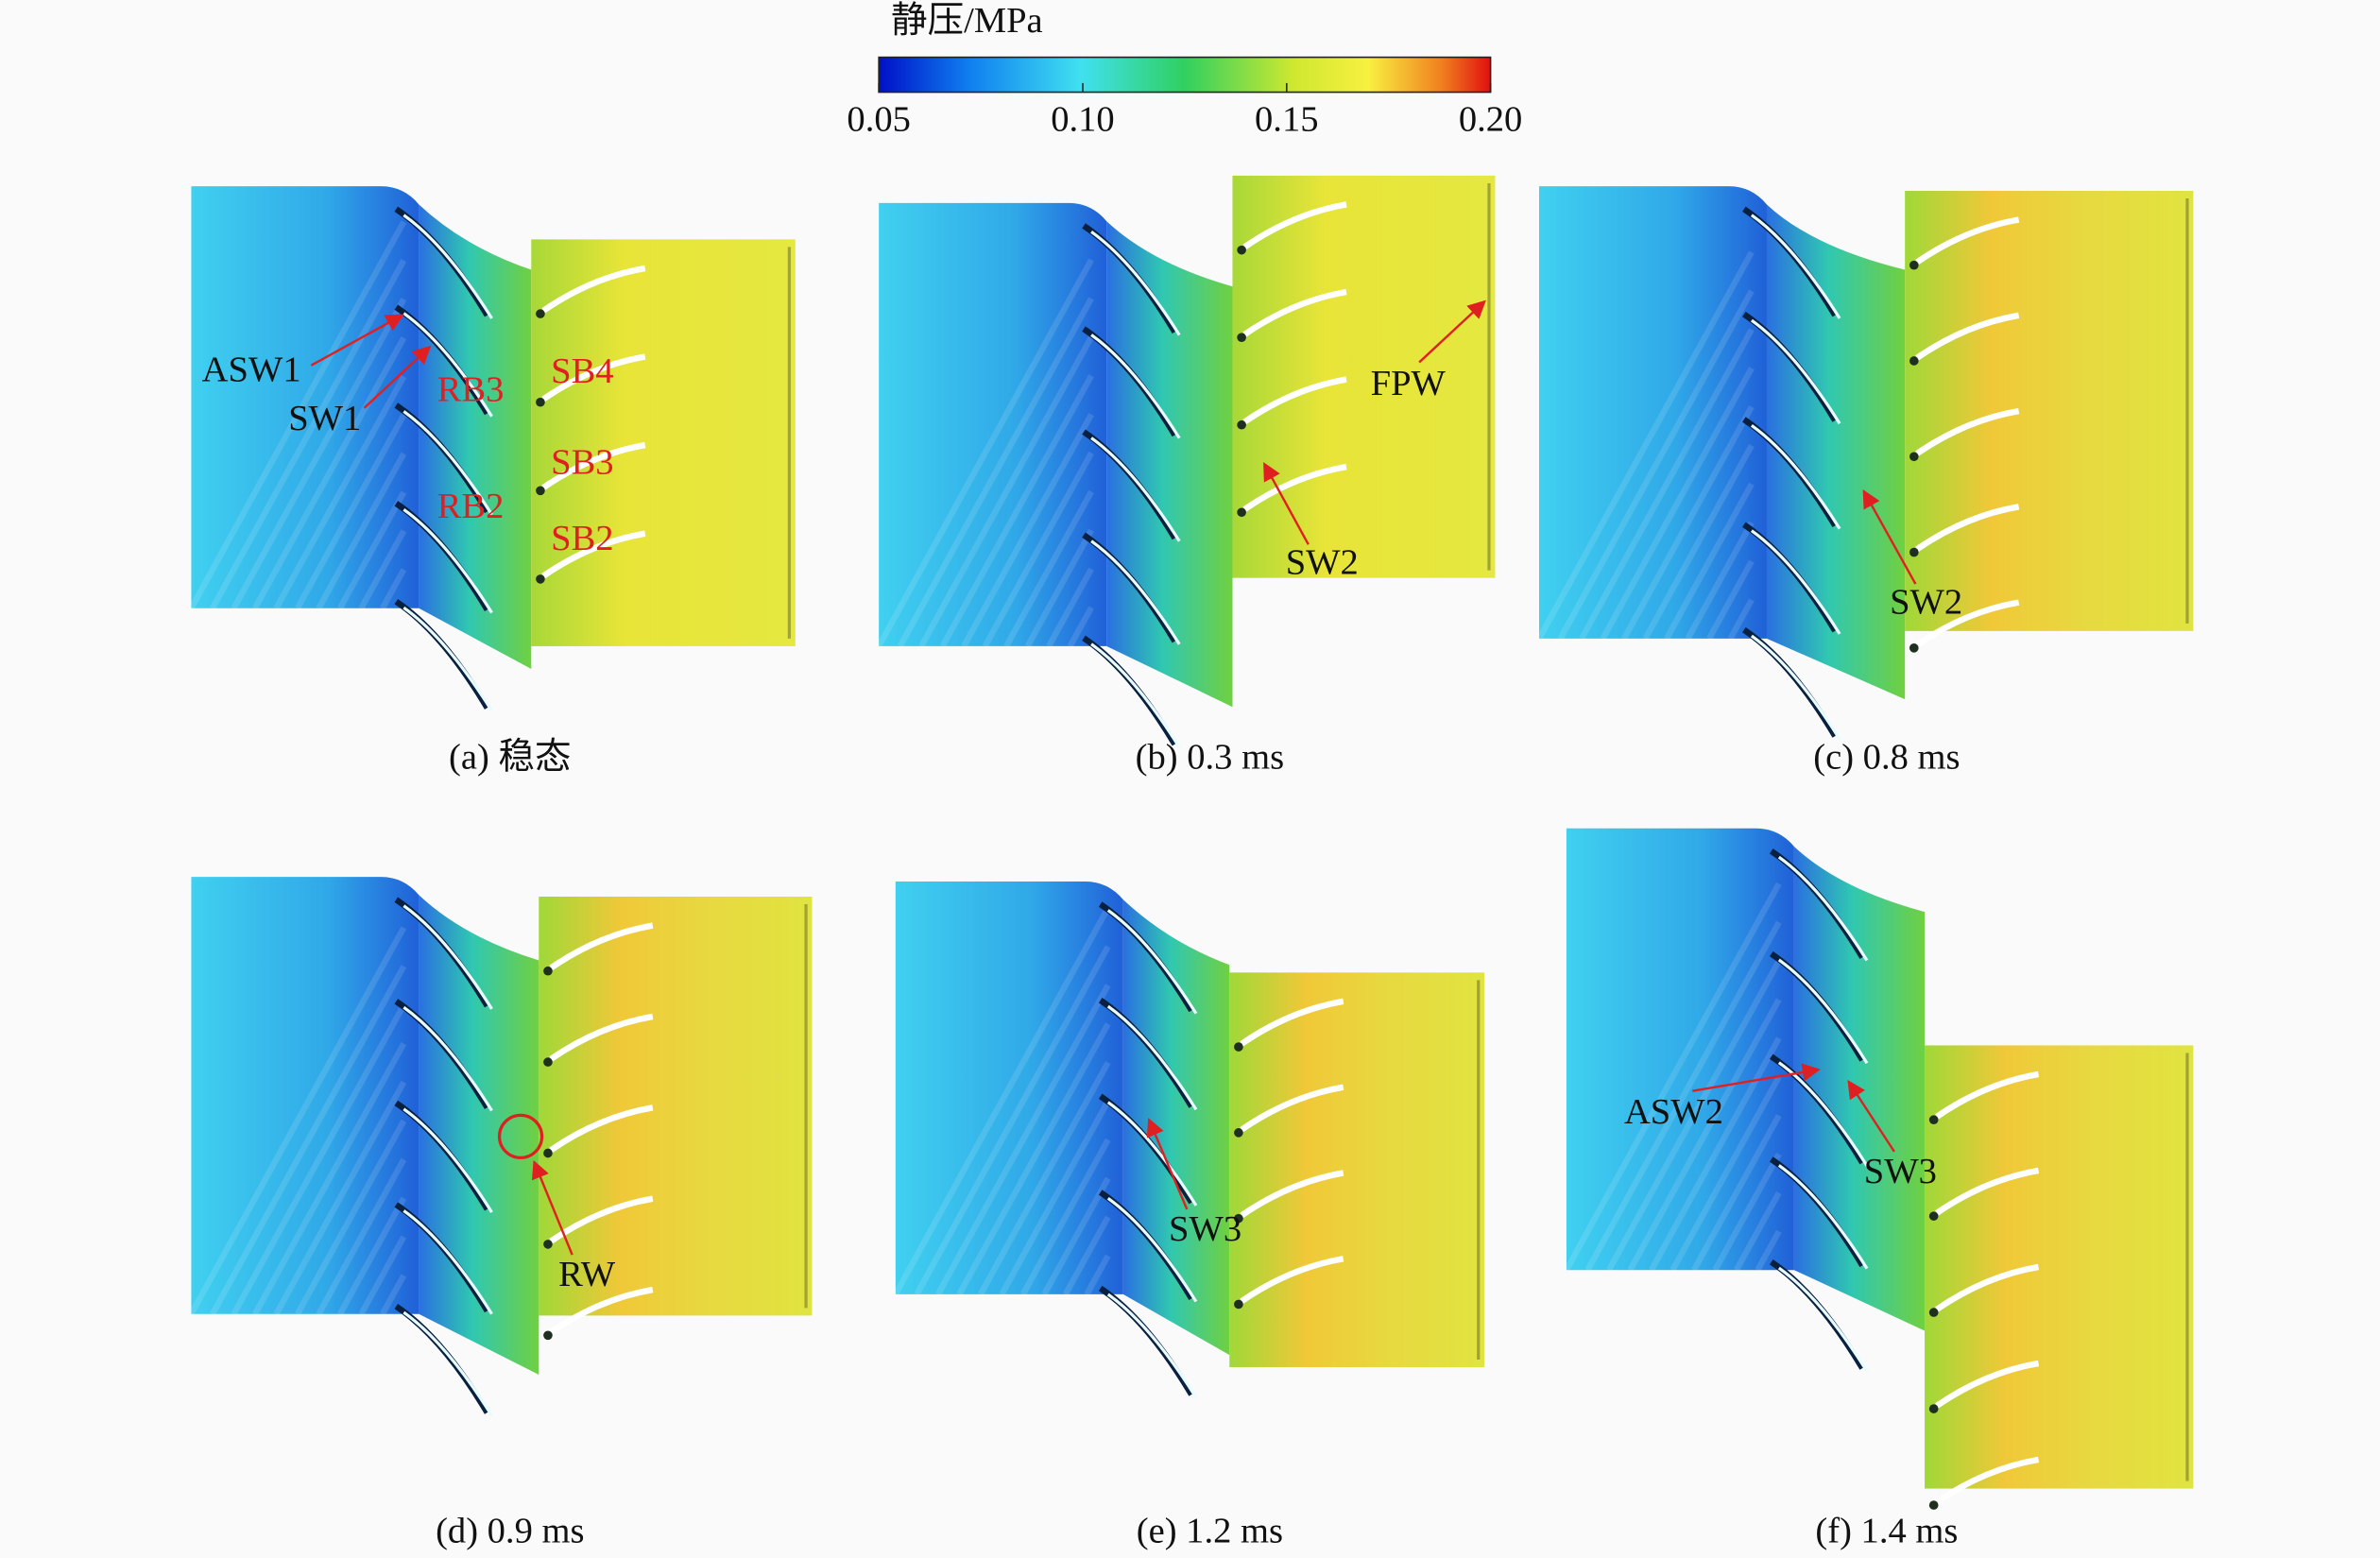 The image size is (2380, 1558). Describe the element at coordinates (1082, 120) in the screenshot. I see `colorbar-tick-label: 0.10` at that location.